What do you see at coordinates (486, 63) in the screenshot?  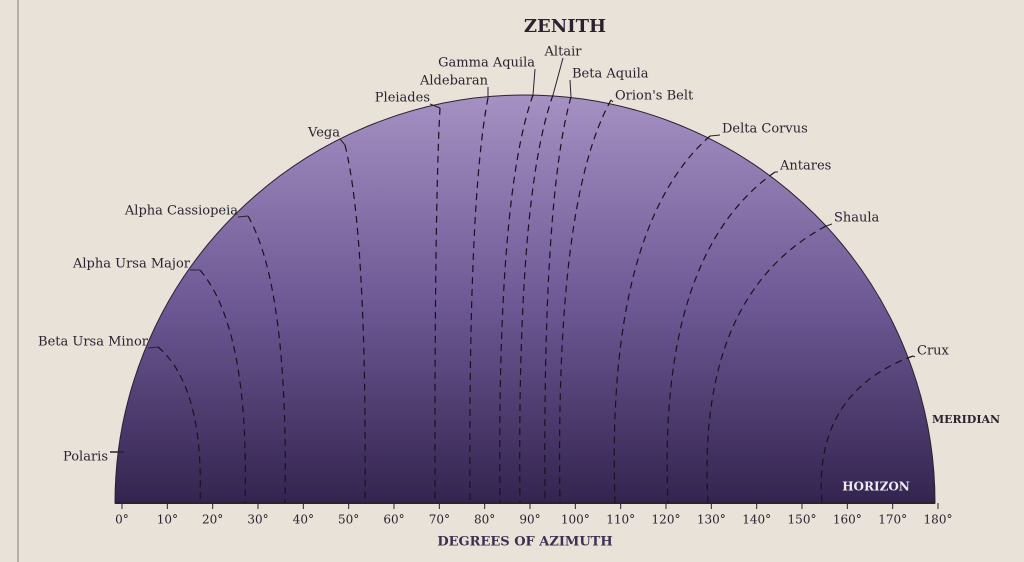 I see `star-label: Gamma Aquila` at bounding box center [486, 63].